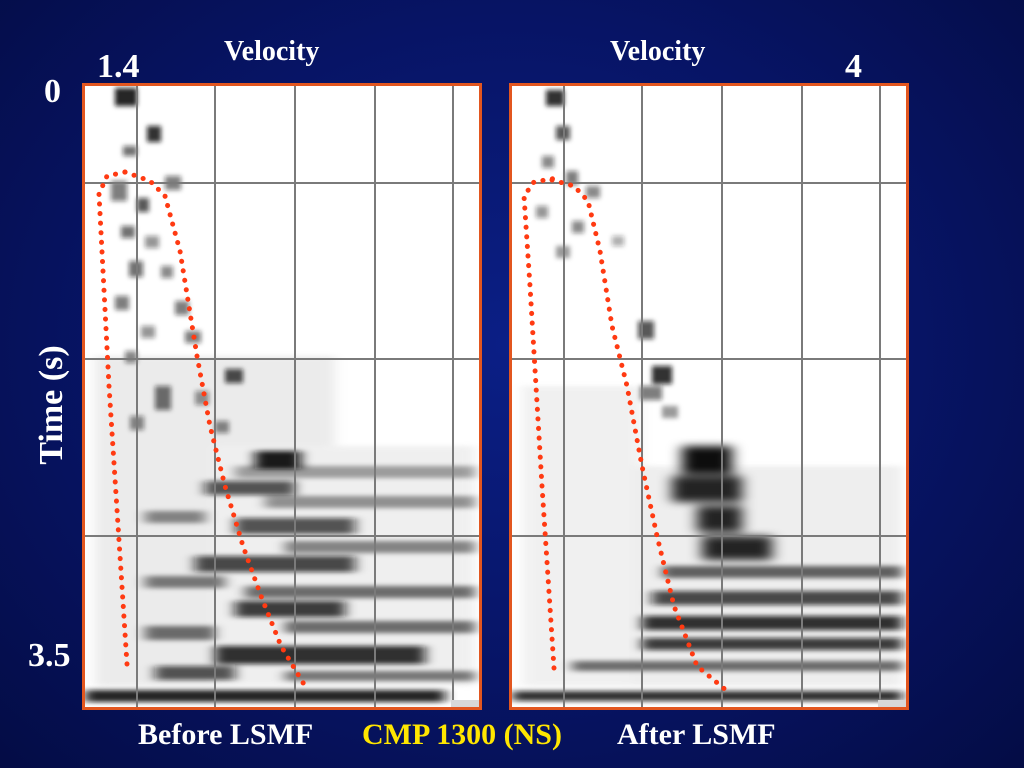 The height and width of the screenshot is (768, 1024). I want to click on caption-after: After LSMF, so click(696, 734).